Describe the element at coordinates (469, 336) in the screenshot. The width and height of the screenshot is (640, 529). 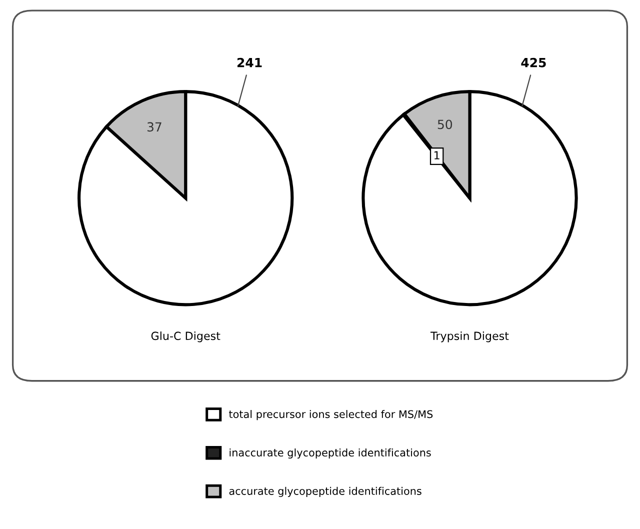
I see `text: Trypsin Digest` at that location.